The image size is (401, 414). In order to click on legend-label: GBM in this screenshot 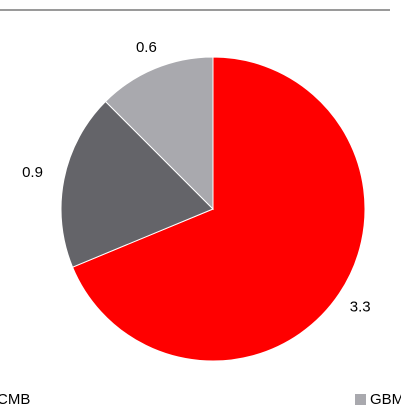, I will do `click(385, 399)`.